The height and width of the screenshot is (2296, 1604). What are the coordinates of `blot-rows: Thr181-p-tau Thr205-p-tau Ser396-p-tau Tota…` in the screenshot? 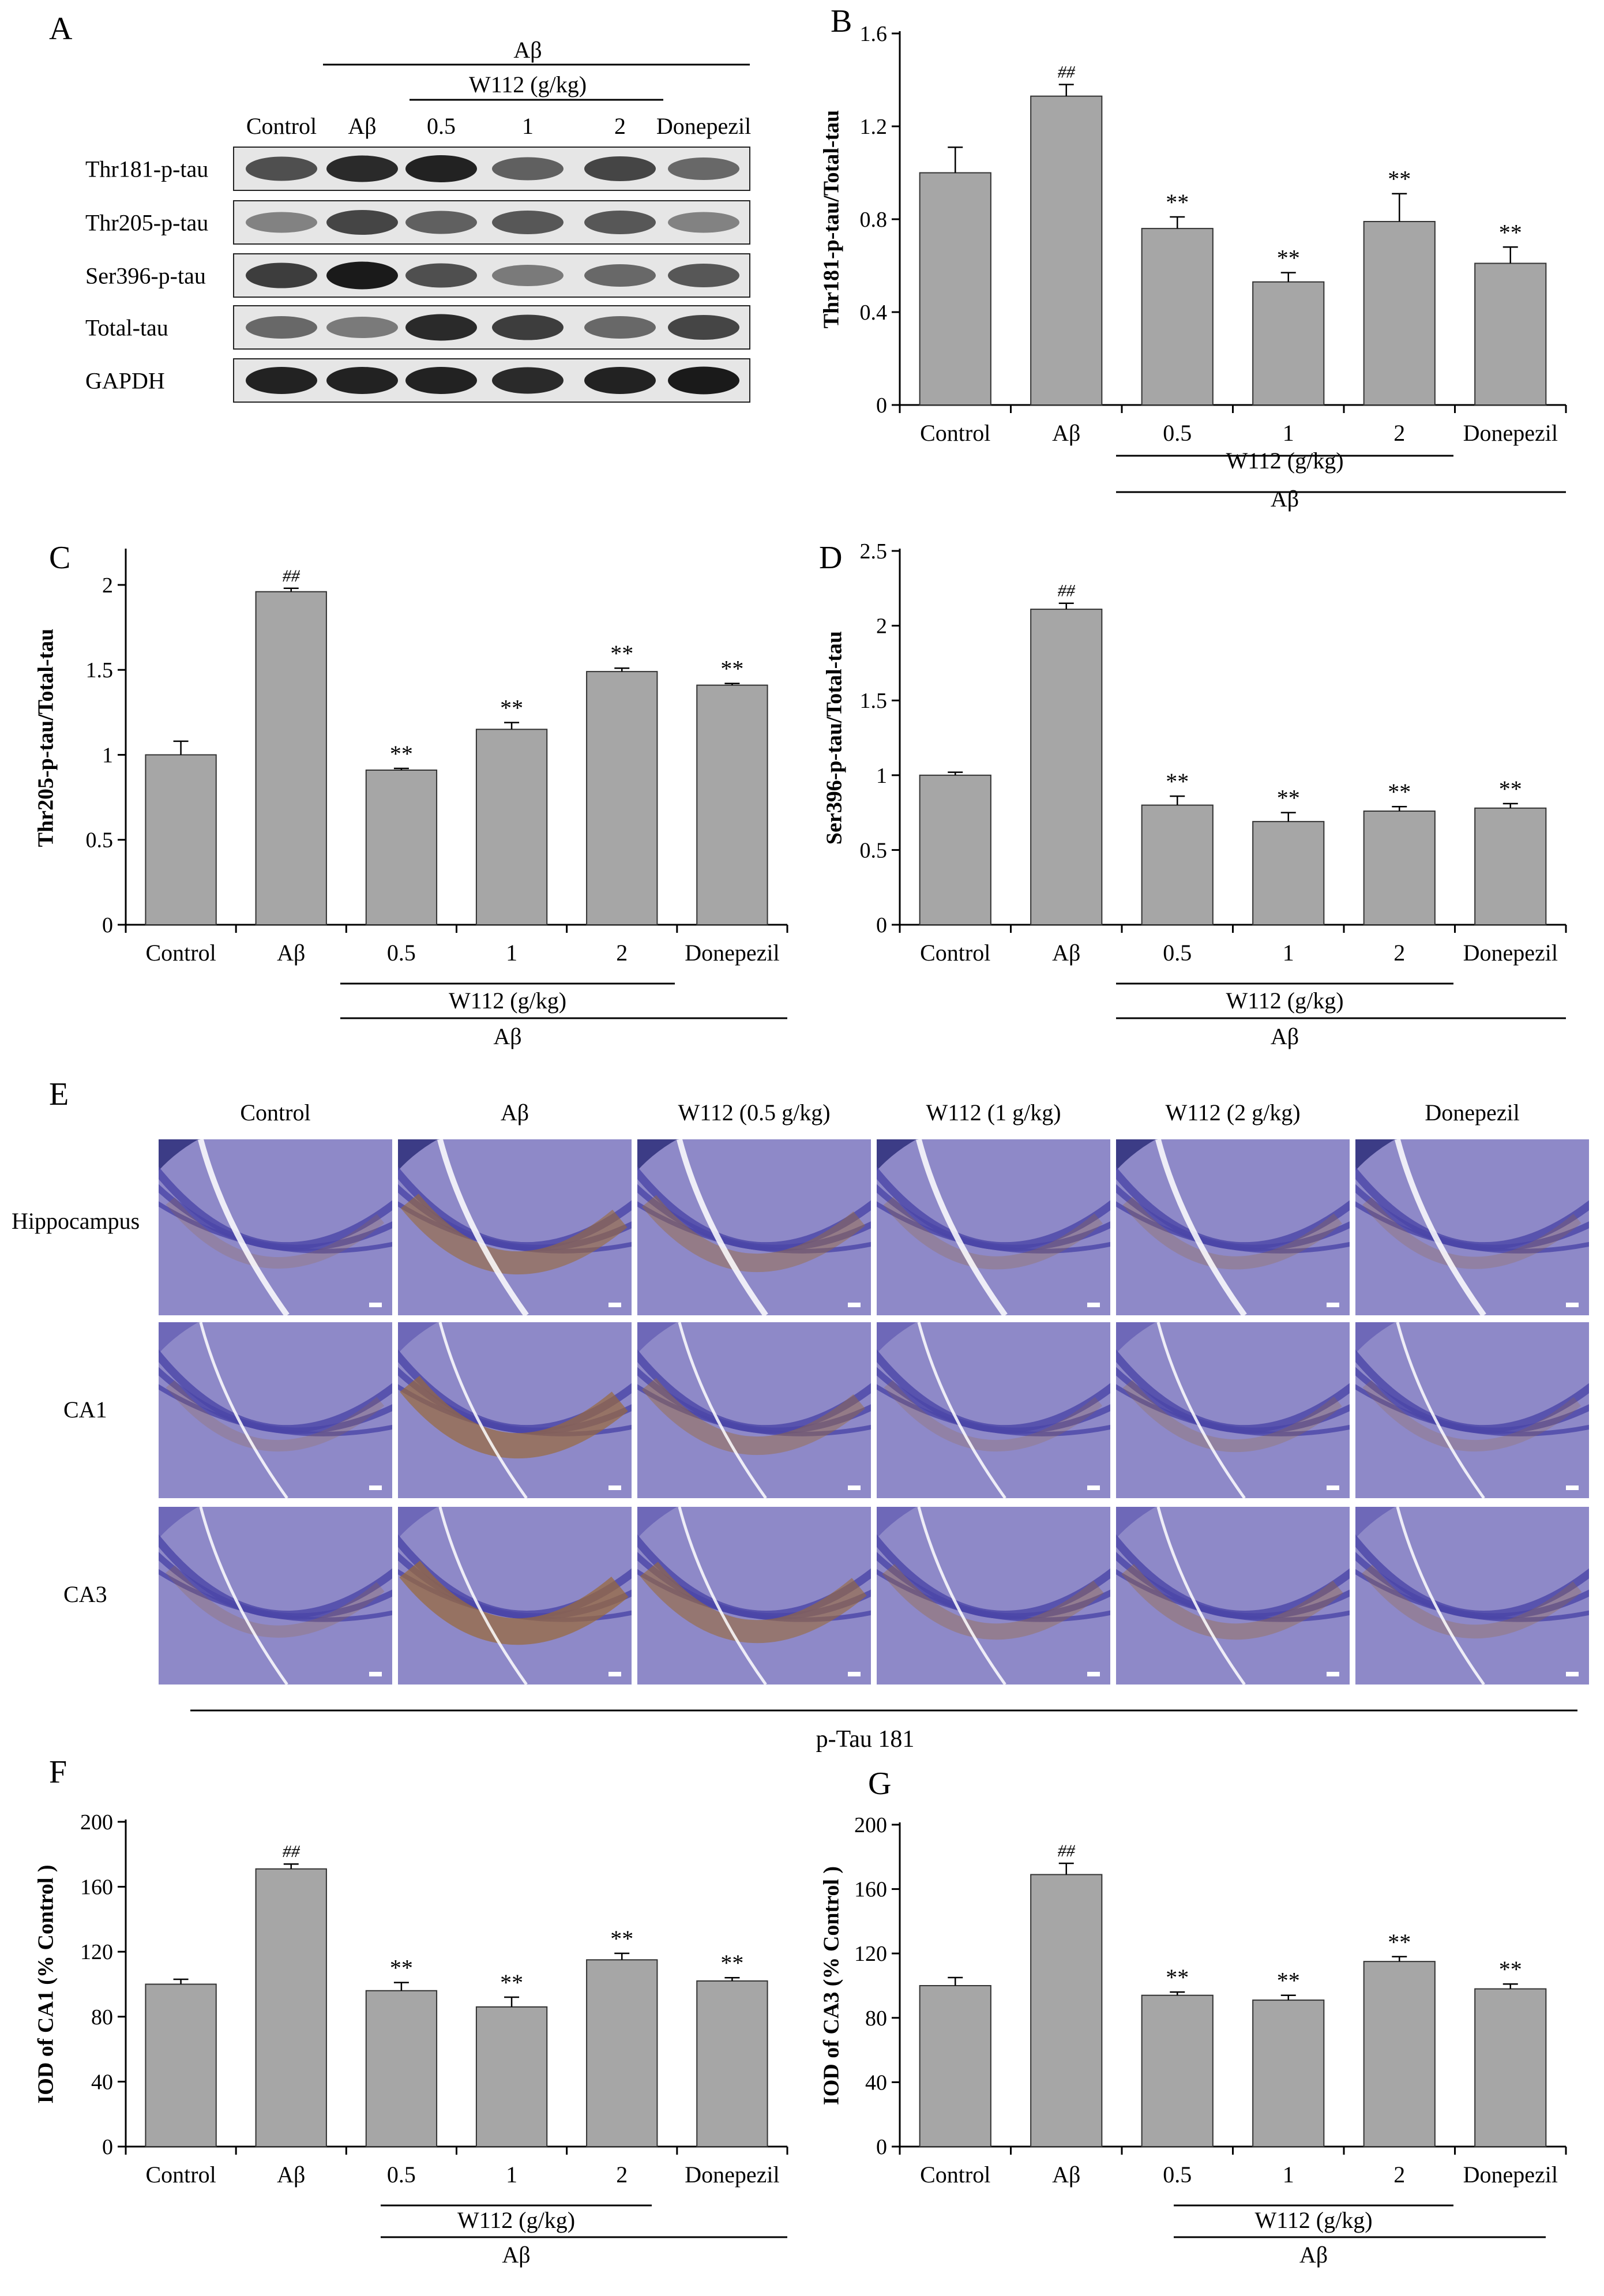 It's located at (417, 275).